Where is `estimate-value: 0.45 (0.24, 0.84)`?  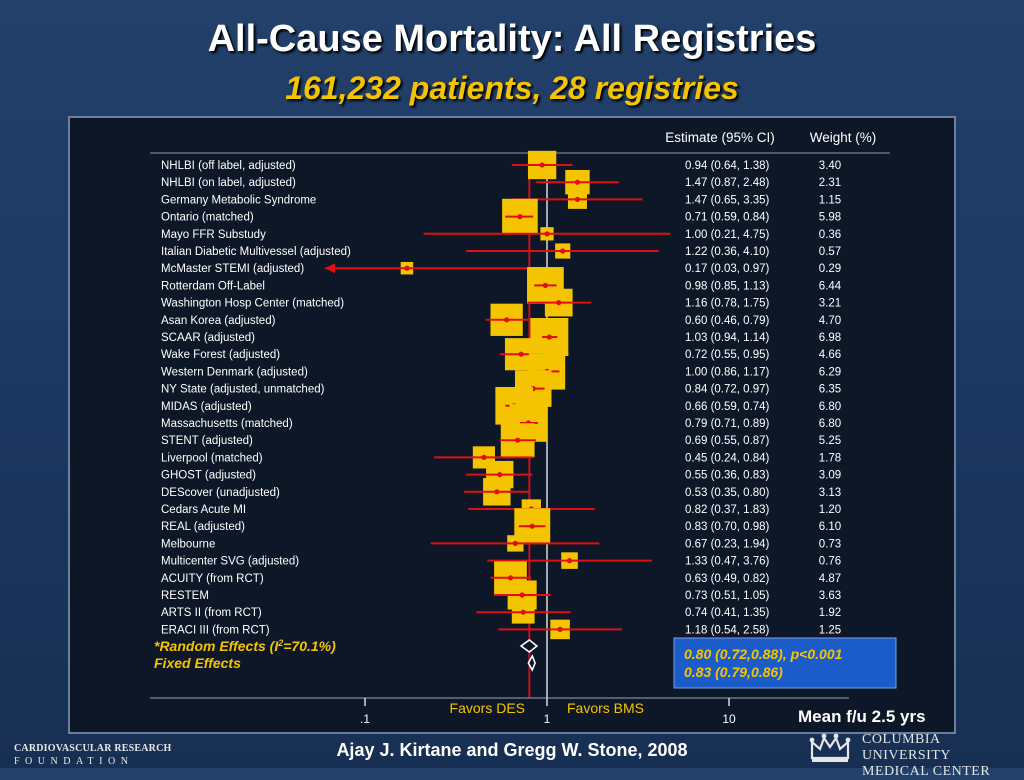 estimate-value: 0.45 (0.24, 0.84) is located at coordinates (727, 458).